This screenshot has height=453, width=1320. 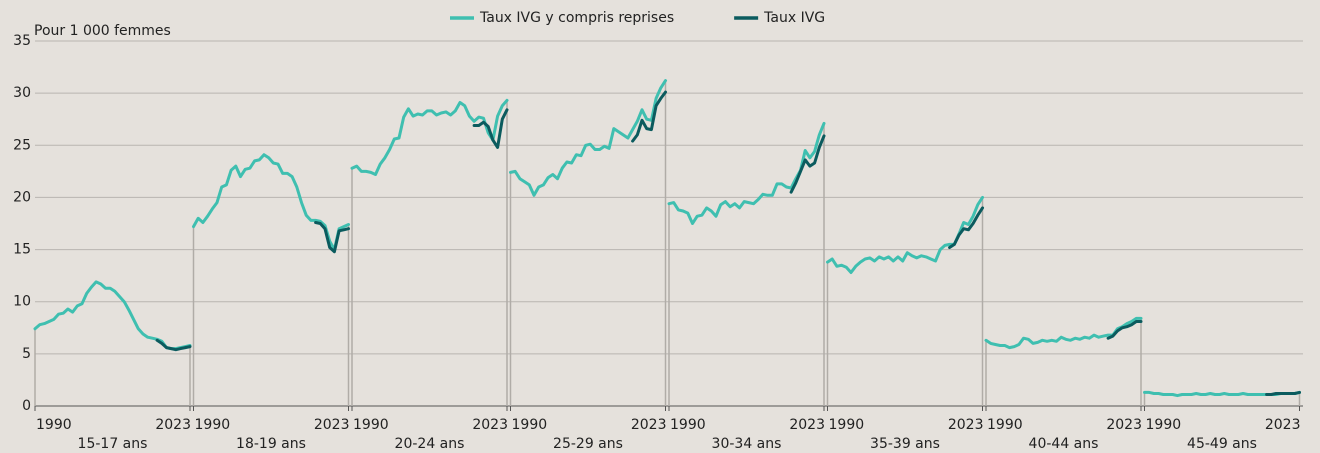 I want to click on panel-label: 40-44 ans, so click(x=1064, y=444).